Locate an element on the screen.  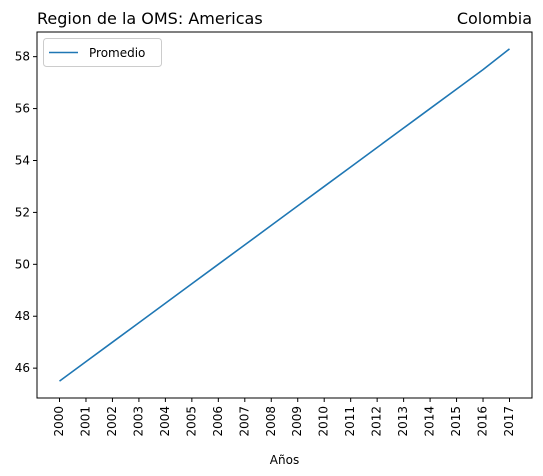
x-tick-label: 2000 is located at coordinates (59, 421).